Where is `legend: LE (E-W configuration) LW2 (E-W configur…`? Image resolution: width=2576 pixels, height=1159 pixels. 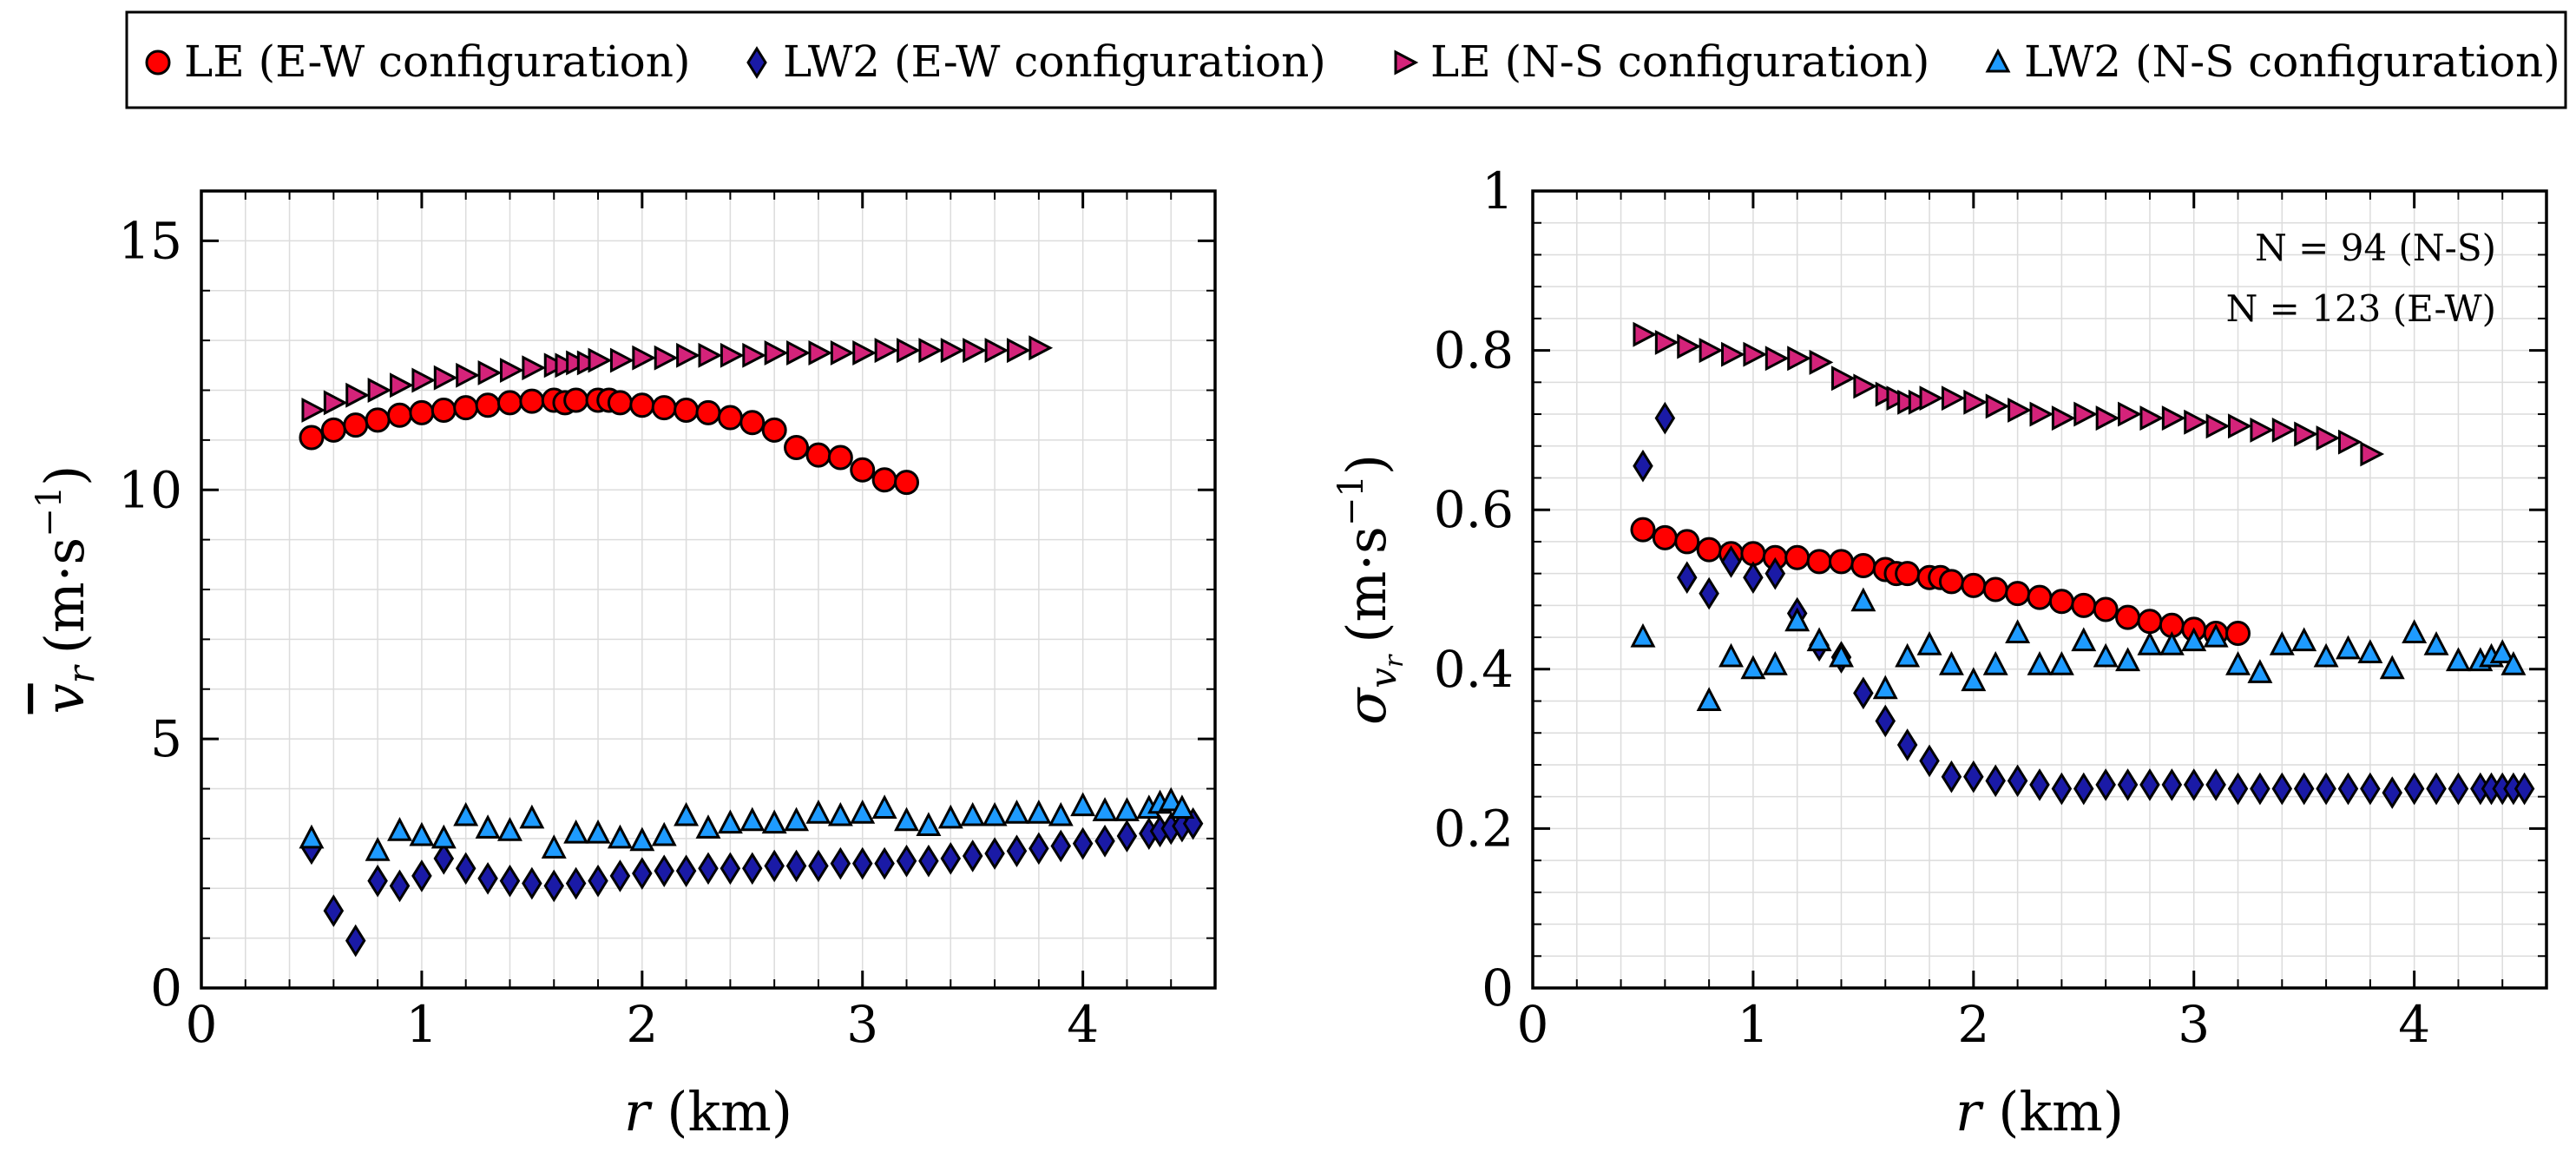
legend: LE (E-W configuration) LW2 (E-W configur… is located at coordinates (1346, 60).